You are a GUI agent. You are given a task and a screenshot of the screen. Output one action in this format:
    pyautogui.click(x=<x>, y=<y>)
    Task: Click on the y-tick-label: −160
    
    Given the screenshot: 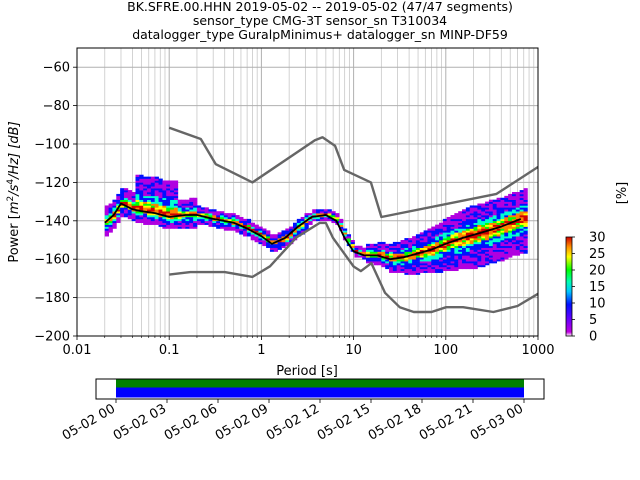 What is the action you would take?
    pyautogui.click(x=52, y=260)
    